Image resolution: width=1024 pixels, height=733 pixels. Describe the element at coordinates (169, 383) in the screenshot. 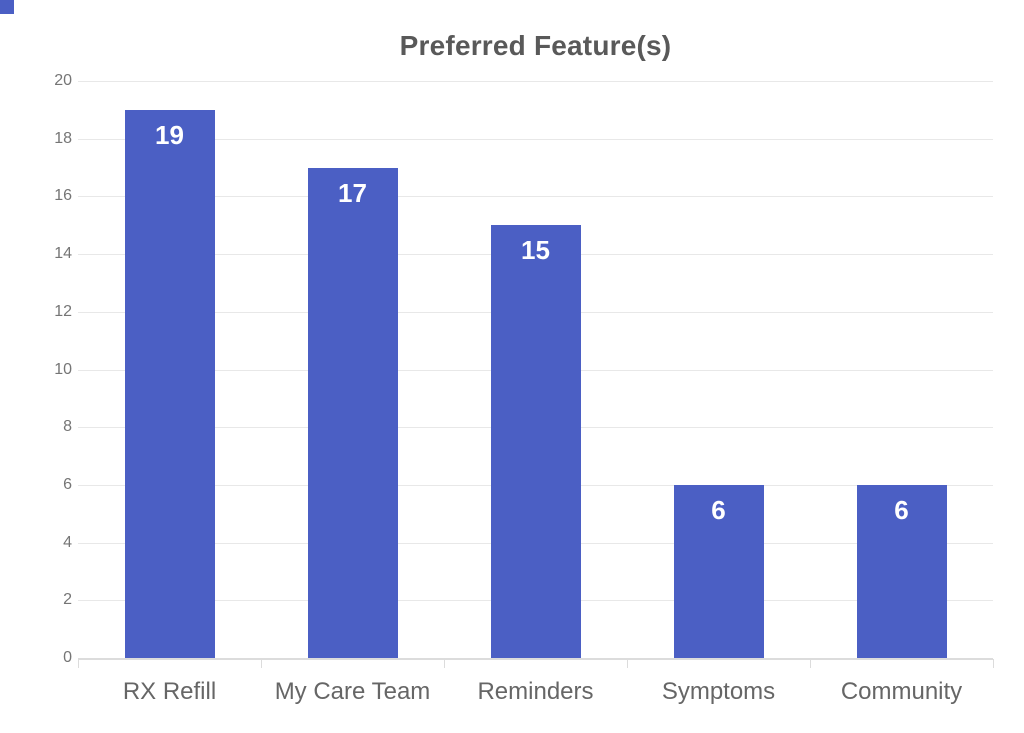

I see `bar: 19` at that location.